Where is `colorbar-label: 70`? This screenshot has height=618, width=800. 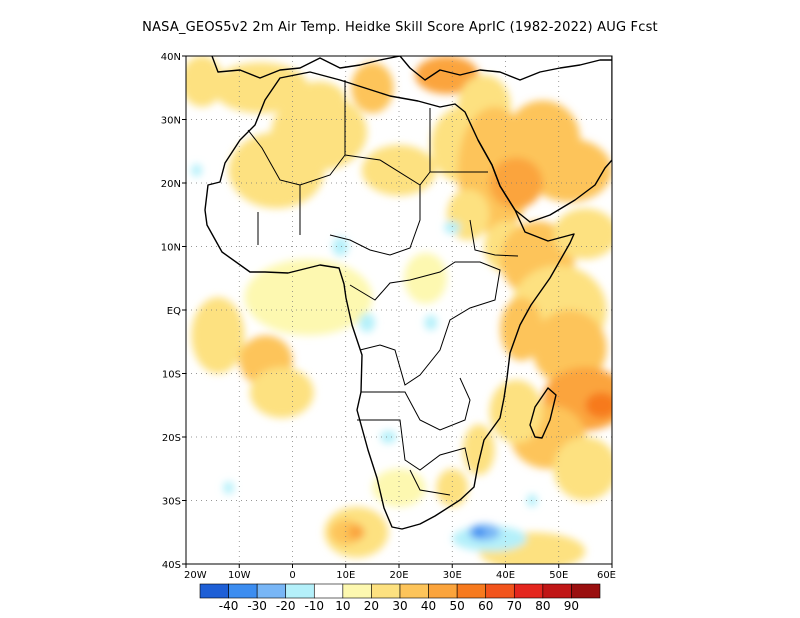
colorbar-label: 70 is located at coordinates (514, 606).